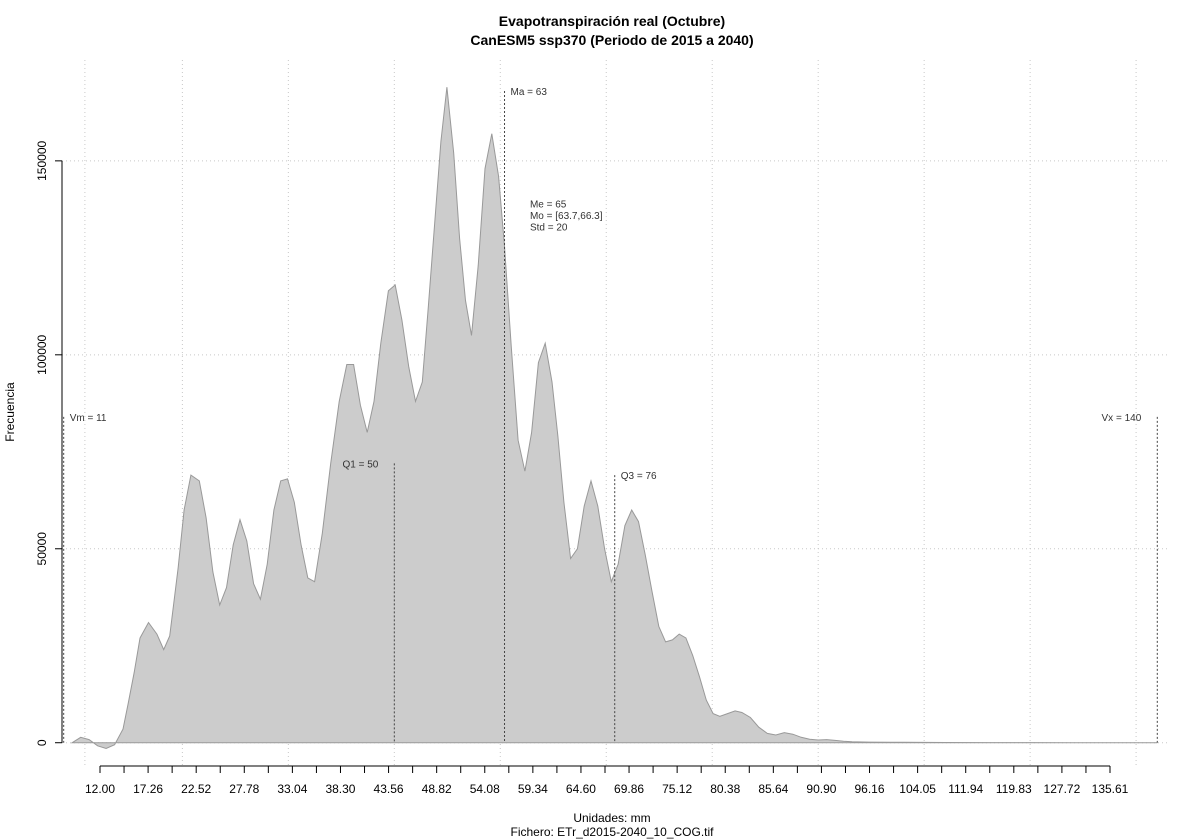 This screenshot has width=1200, height=840. What do you see at coordinates (581, 789) in the screenshot?
I see `x-tick-label: 64.60` at bounding box center [581, 789].